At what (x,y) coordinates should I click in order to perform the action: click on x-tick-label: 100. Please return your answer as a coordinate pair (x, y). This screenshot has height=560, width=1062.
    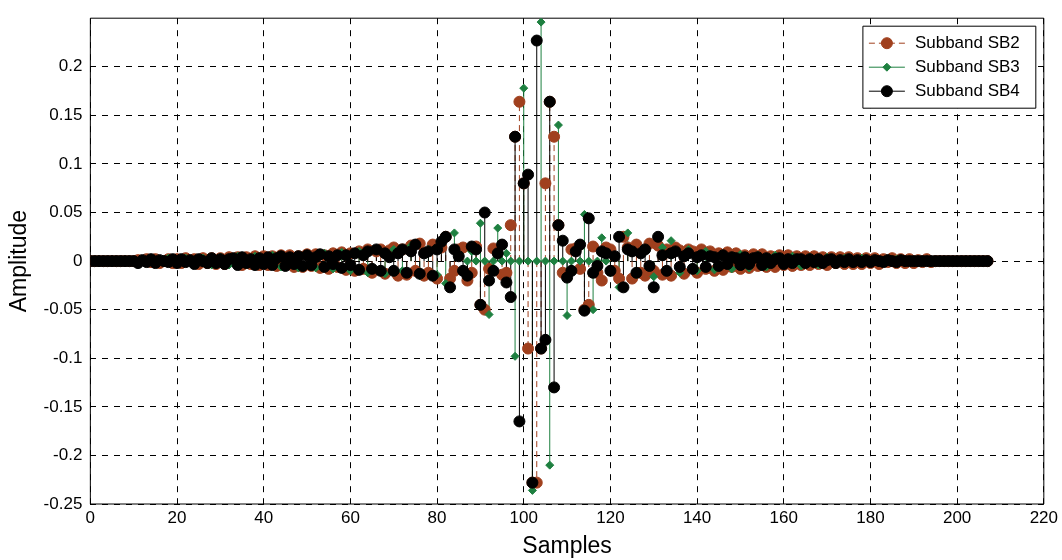
    Looking at the image, I should click on (523, 517).